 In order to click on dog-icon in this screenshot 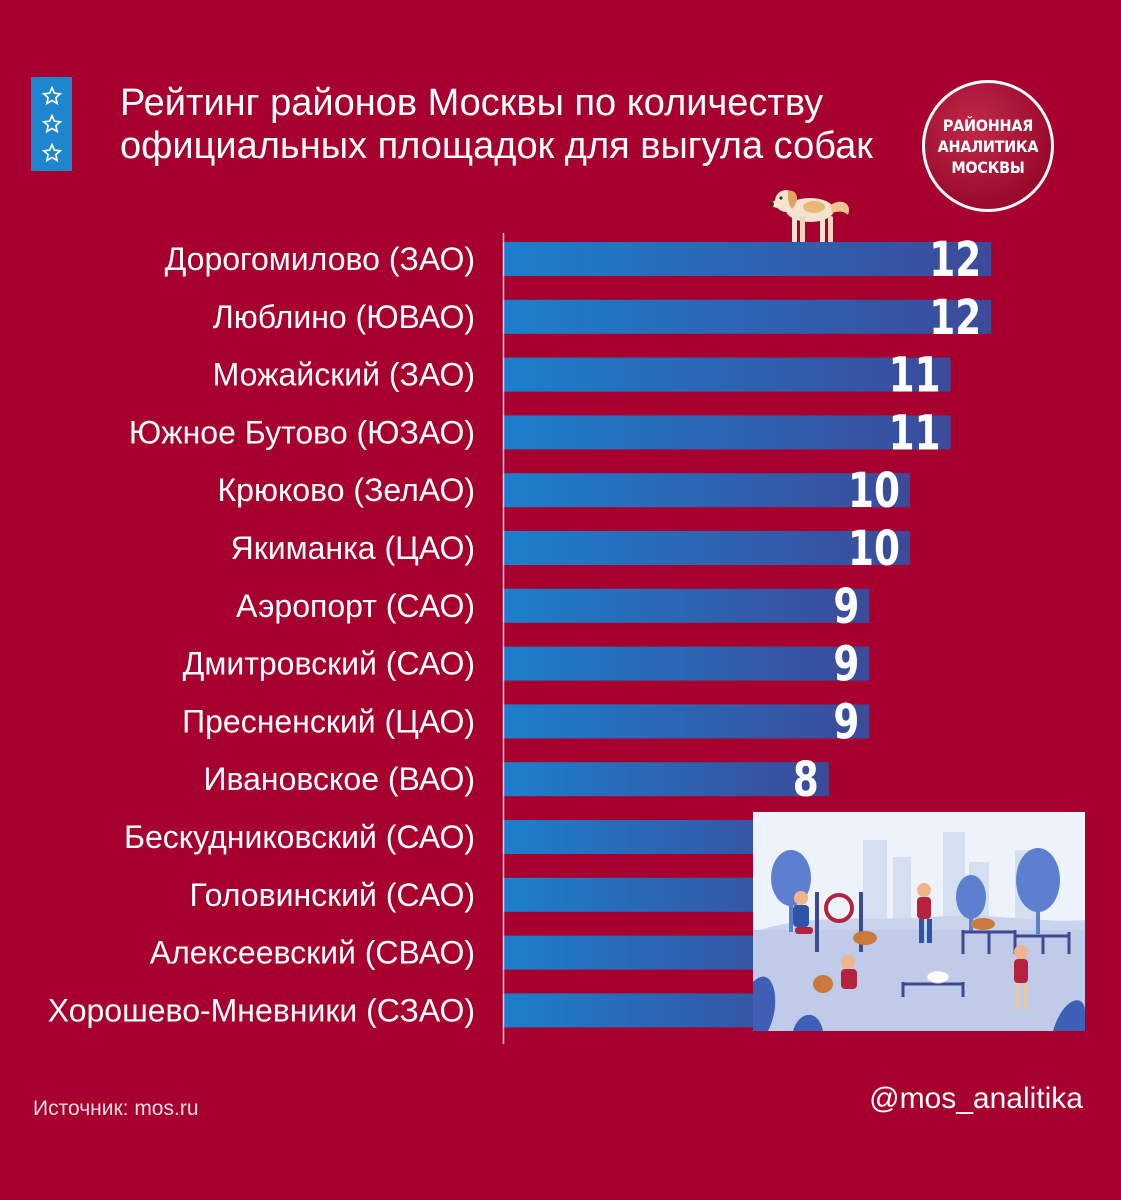, I will do `click(810, 216)`.